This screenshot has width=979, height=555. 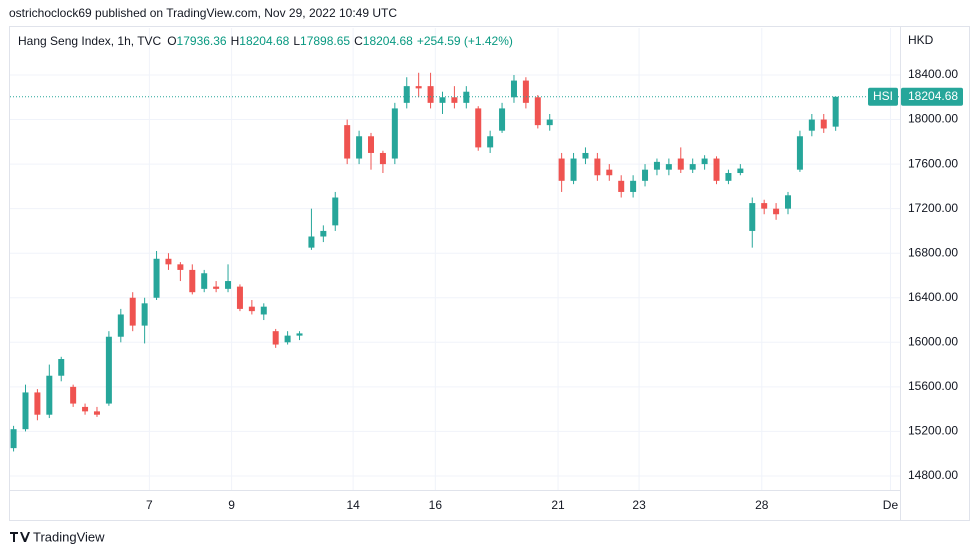 I want to click on x-tick-label: 23, so click(x=639, y=505).